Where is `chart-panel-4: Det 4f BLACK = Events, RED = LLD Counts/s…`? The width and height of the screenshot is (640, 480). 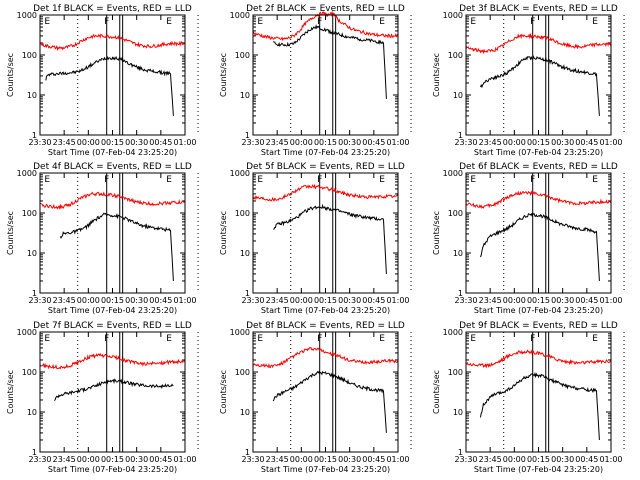 chart-panel-4: Det 4f BLACK = Events, RED = LLD Counts/s… is located at coordinates (102, 238).